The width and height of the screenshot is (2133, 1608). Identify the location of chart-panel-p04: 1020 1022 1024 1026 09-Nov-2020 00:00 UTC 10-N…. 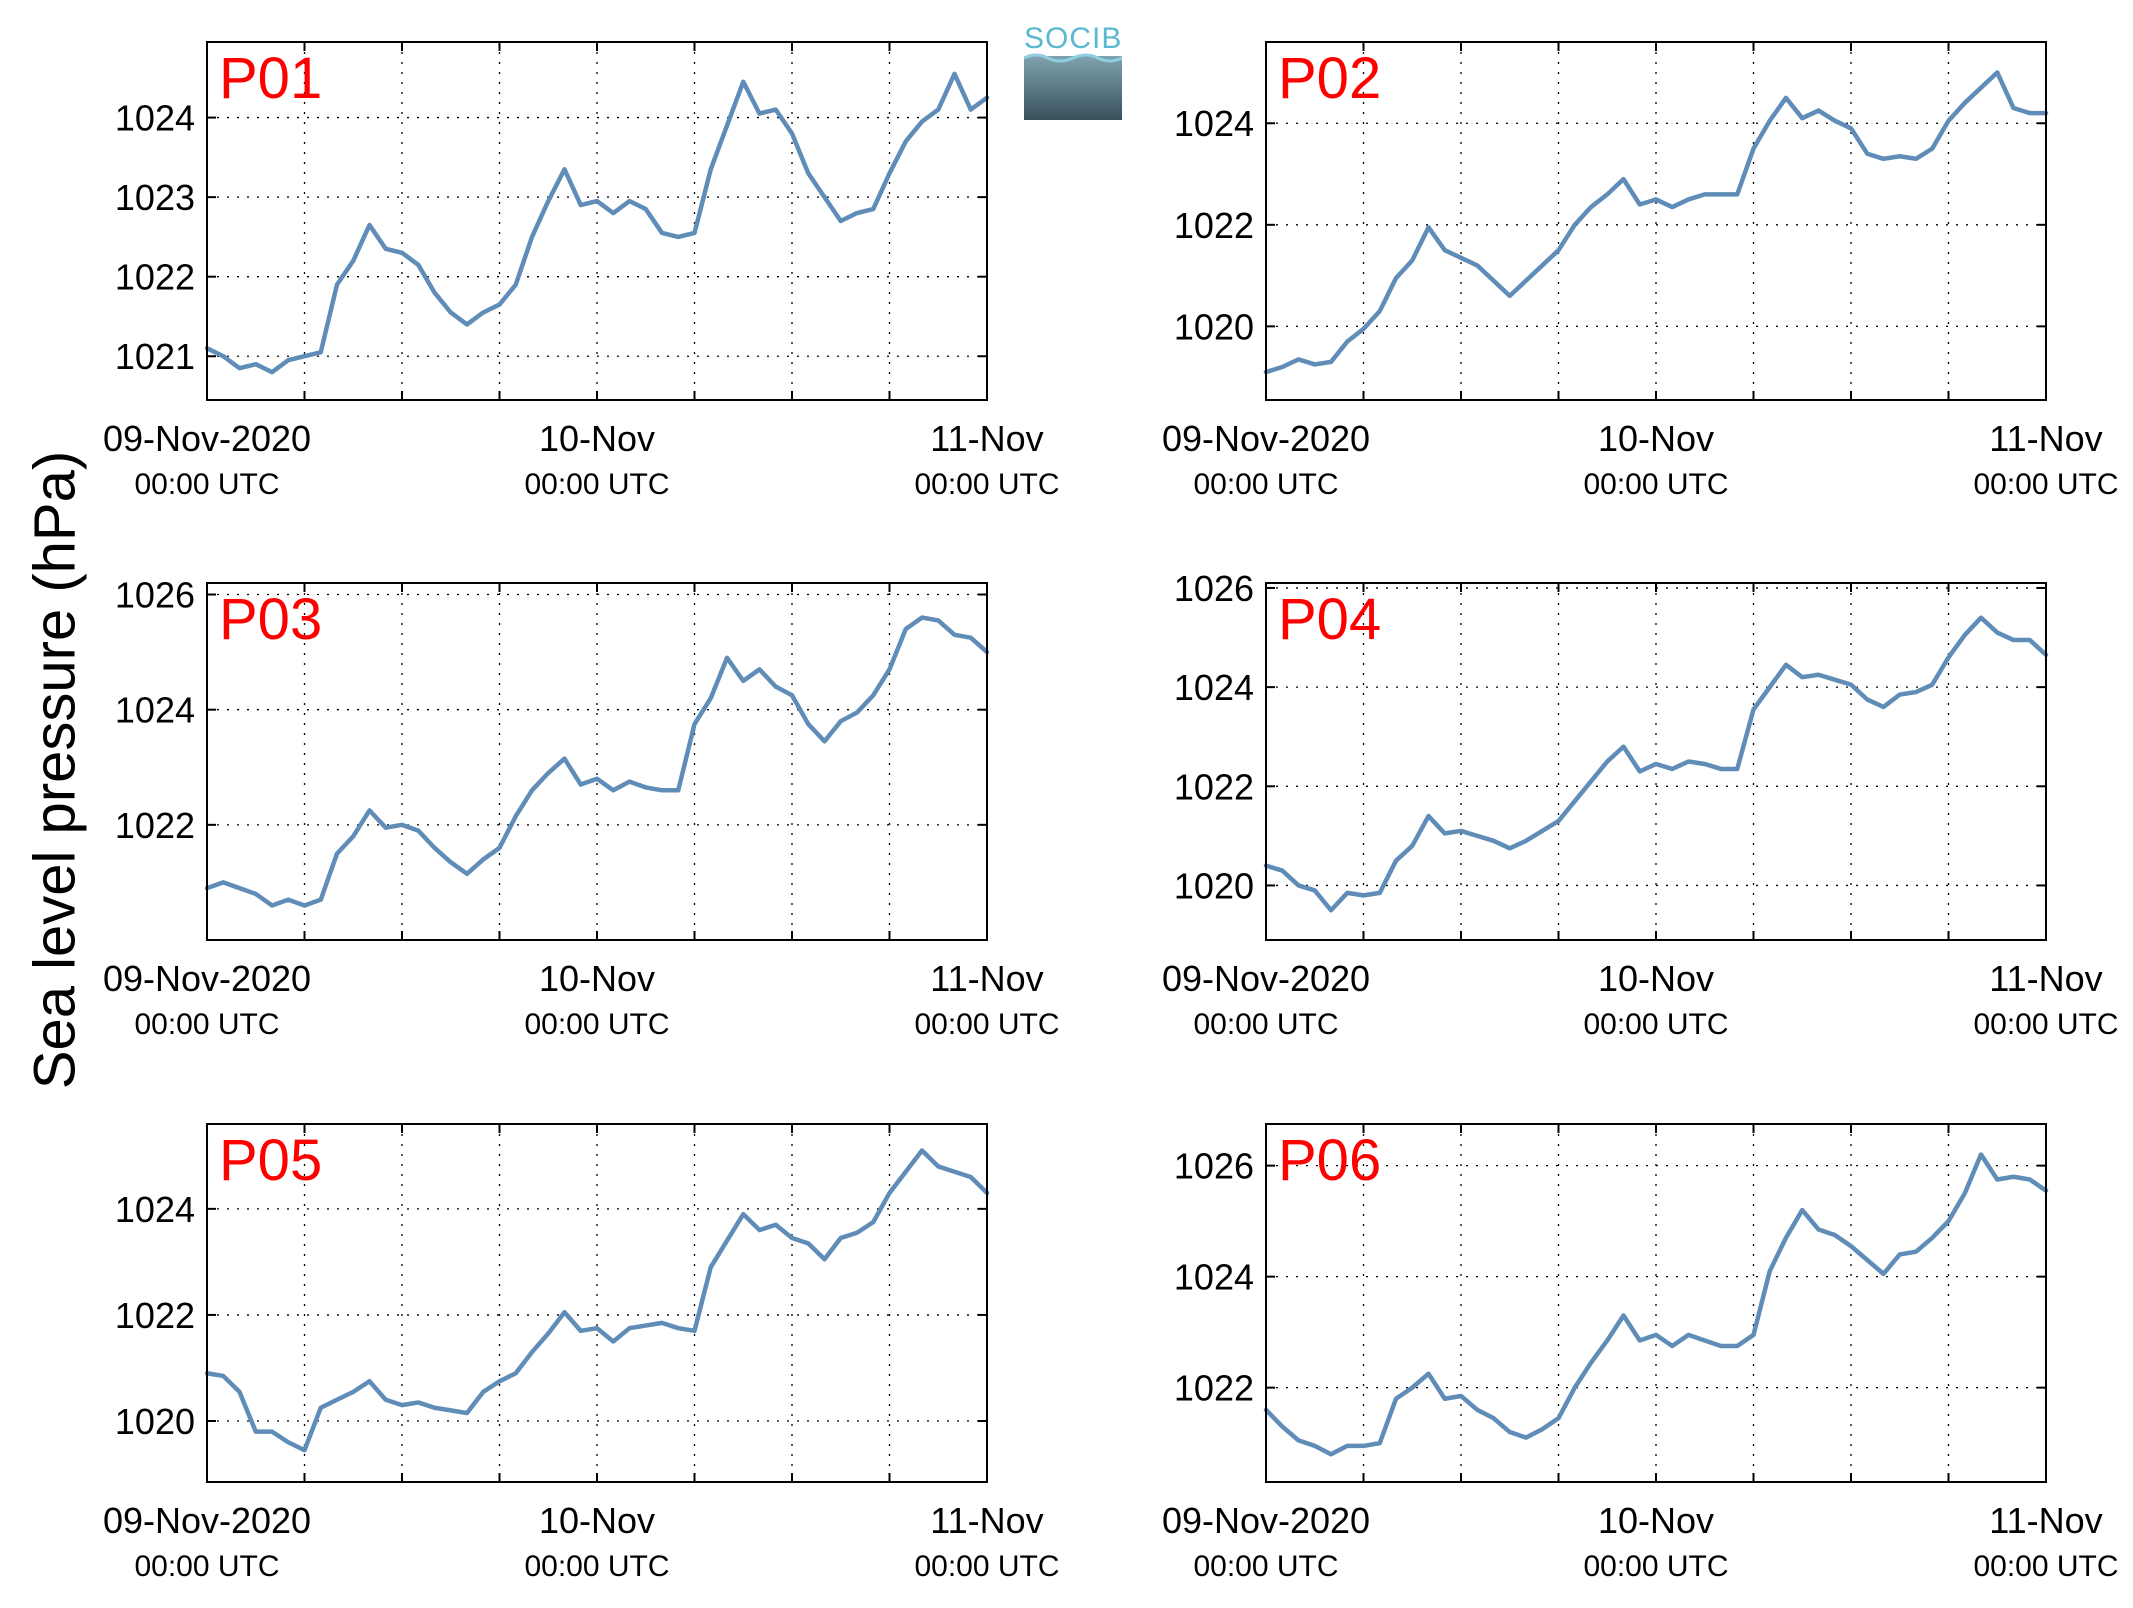
(1640, 804).